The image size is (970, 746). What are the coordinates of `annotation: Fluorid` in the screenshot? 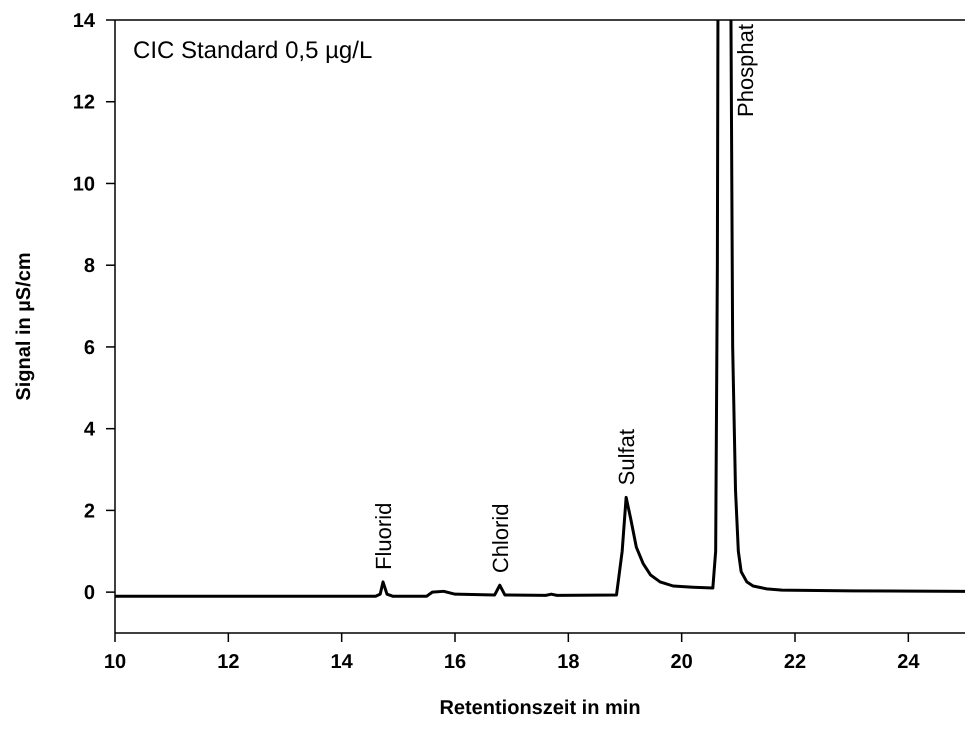 It's located at (383, 536).